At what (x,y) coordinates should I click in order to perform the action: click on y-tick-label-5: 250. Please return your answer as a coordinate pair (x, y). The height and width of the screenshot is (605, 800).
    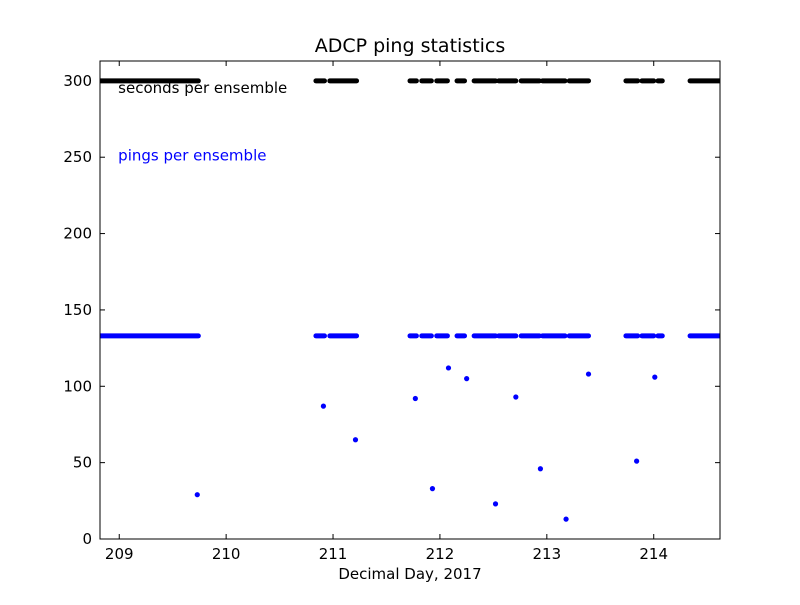
    Looking at the image, I should click on (77, 157).